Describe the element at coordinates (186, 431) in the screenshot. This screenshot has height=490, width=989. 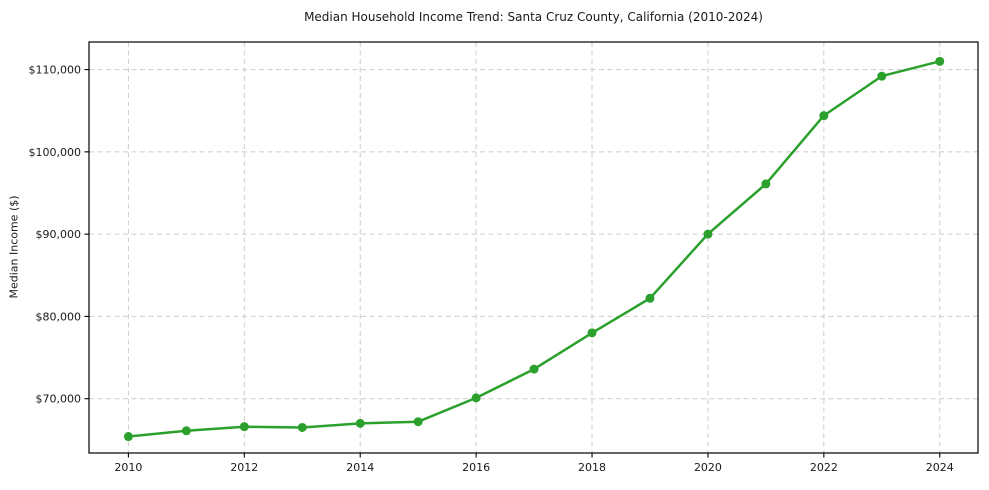
I see `data-point-2011` at that location.